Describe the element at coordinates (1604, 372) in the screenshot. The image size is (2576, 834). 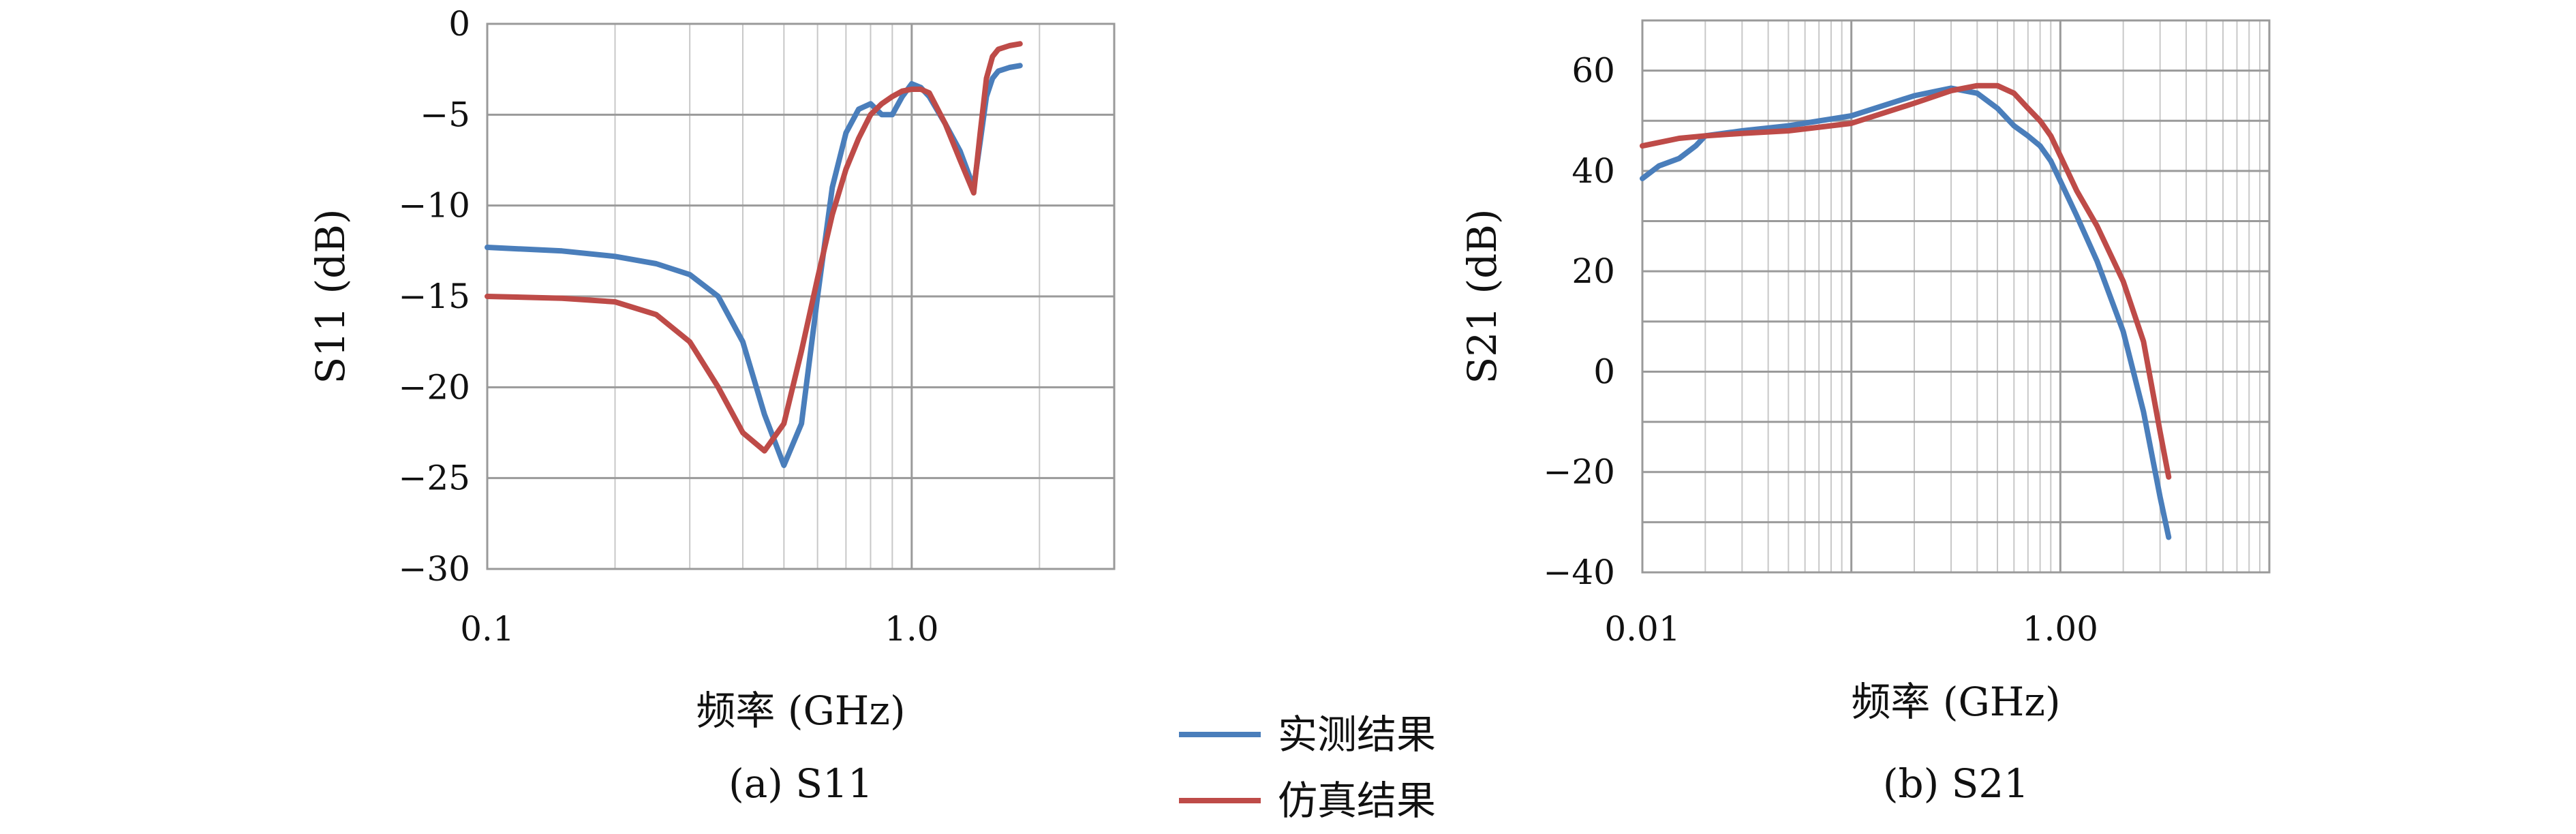
I see `chart-s21-y-tick-label: 0` at that location.